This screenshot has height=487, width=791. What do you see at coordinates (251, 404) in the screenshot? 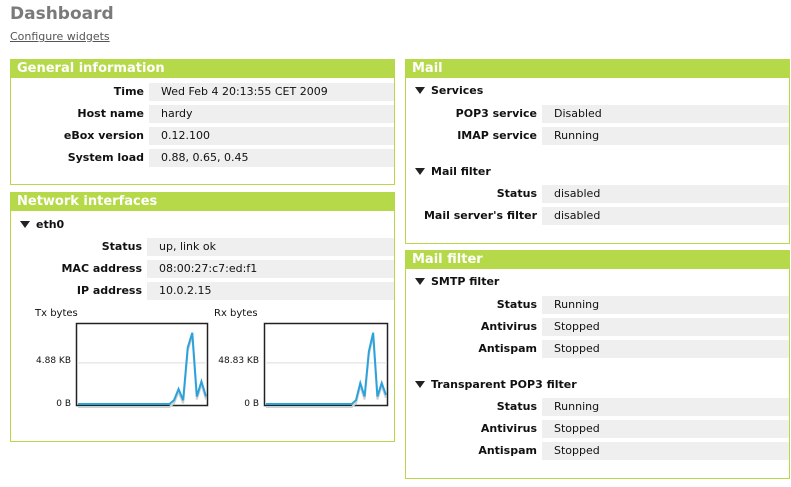
I see `rx-axis-min-label: 0 B` at bounding box center [251, 404].